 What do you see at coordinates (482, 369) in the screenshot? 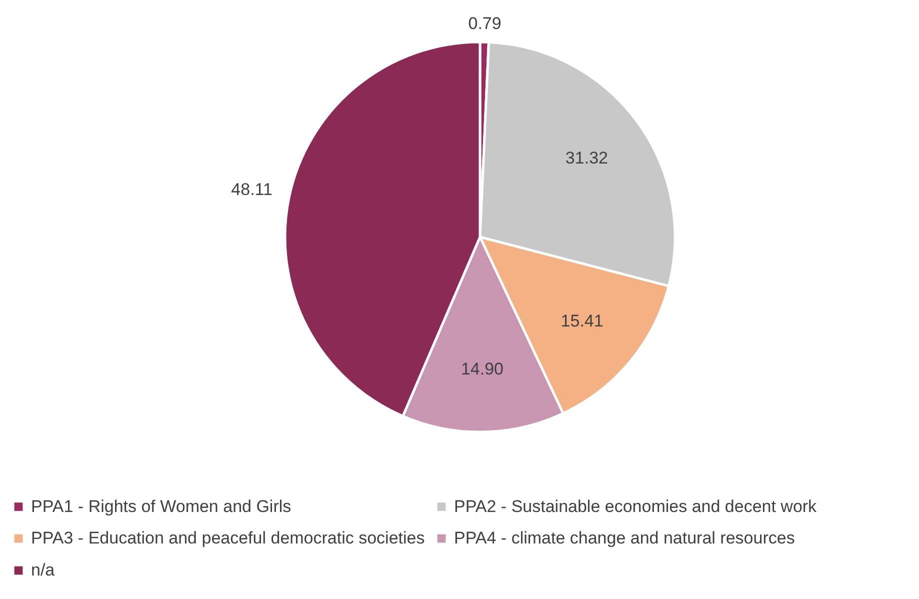
I see `data-label: 14.90` at bounding box center [482, 369].